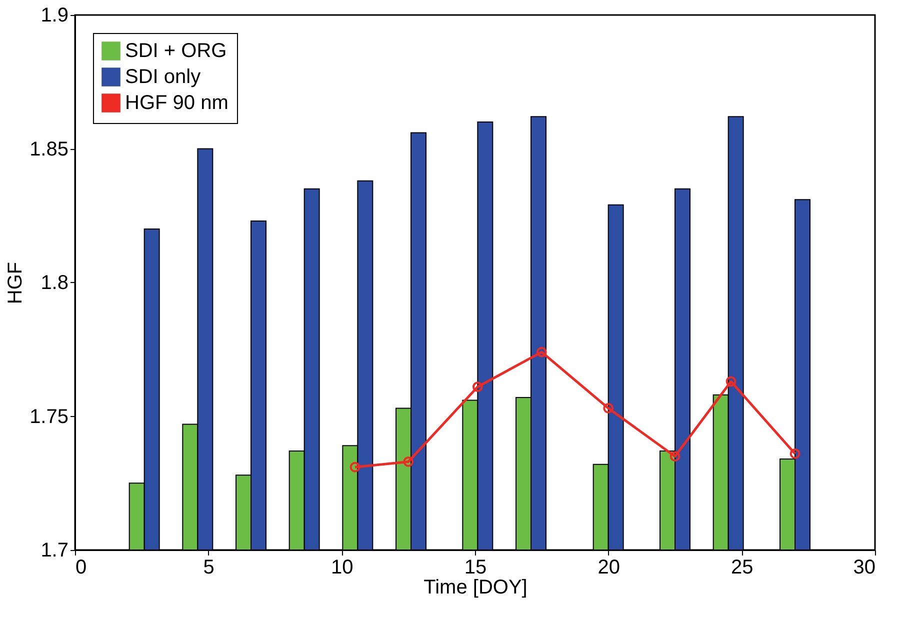 This screenshot has width=922, height=623. I want to click on y-tick-label: 1.85, so click(49, 149).